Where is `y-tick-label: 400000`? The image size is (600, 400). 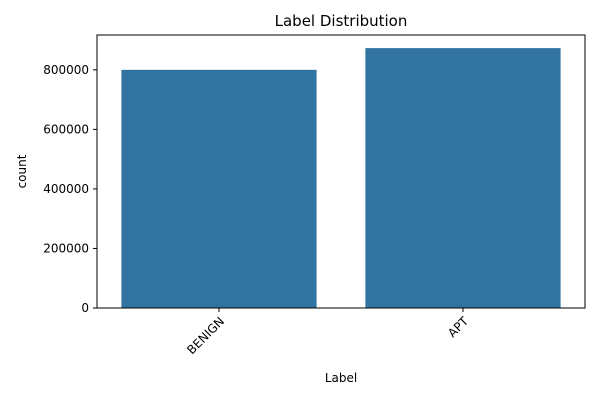
y-tick-label: 400000 is located at coordinates (66, 189).